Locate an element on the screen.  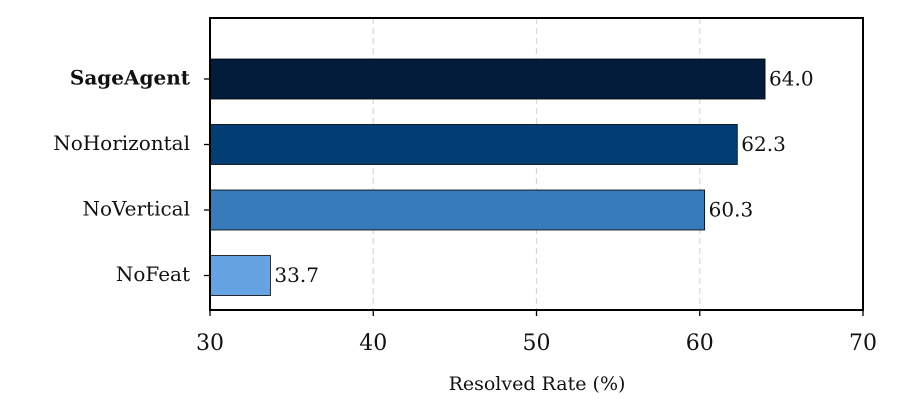
y-tick-label: NoHorizontal is located at coordinates (121, 143).